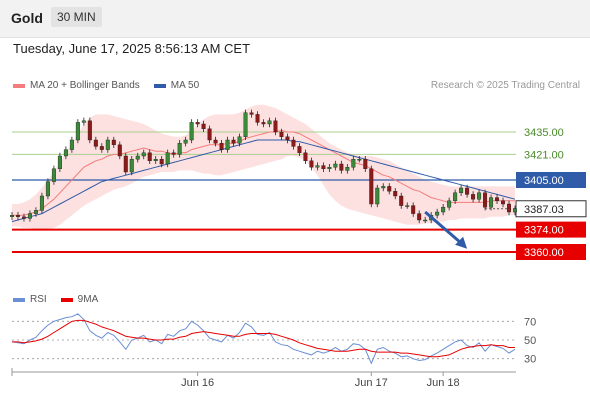 The image size is (590, 400). I want to click on ma9-swatch-icon, so click(66, 299).